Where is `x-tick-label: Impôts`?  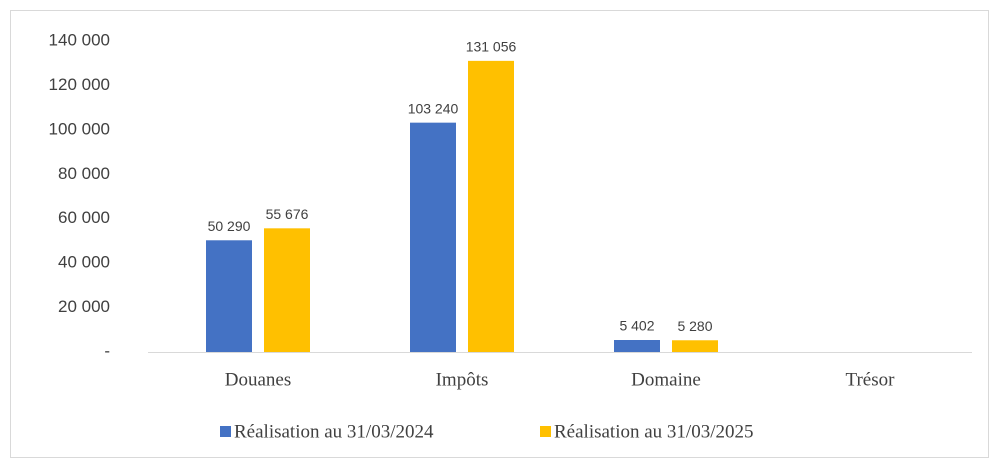 x-tick-label: Impôts is located at coordinates (462, 379).